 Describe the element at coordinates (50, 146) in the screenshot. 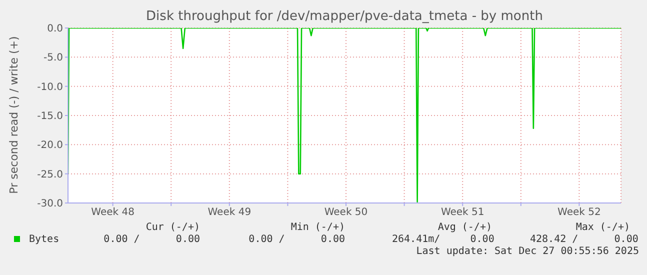

I see `y-tick-label: -20.0` at that location.